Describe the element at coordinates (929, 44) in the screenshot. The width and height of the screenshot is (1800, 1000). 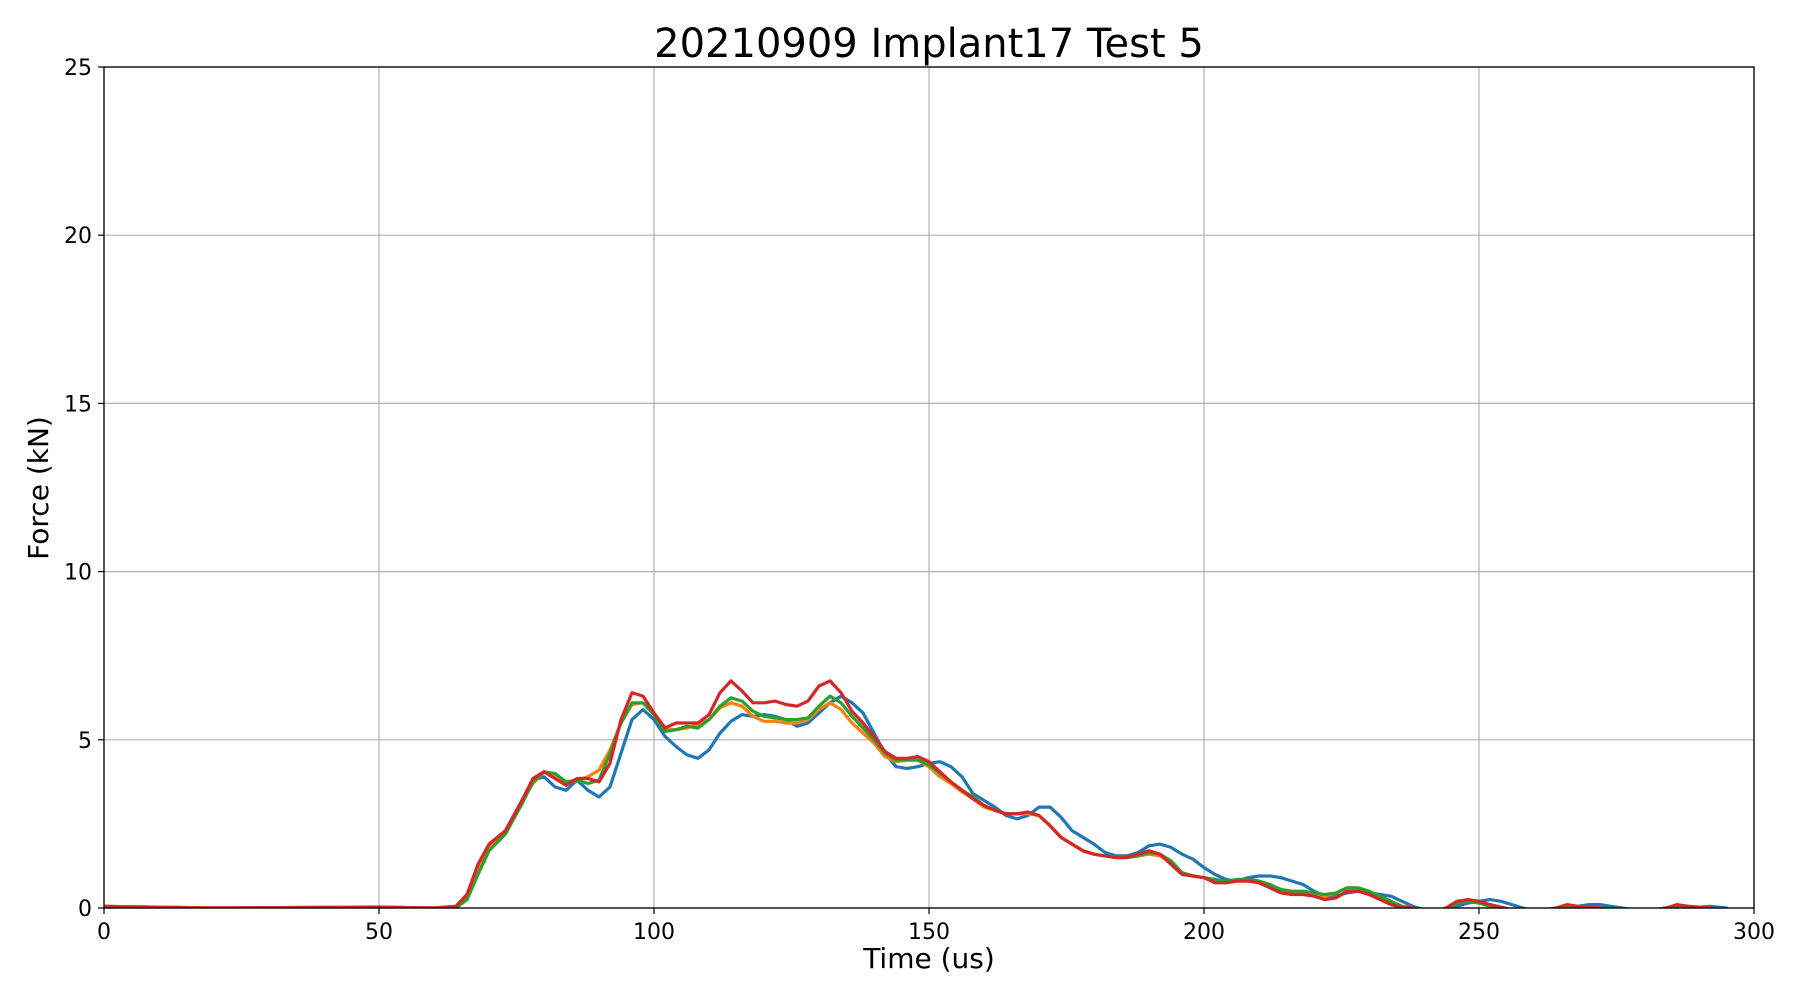
I see `chart-title: 20210909 Implant17 Test 5` at that location.